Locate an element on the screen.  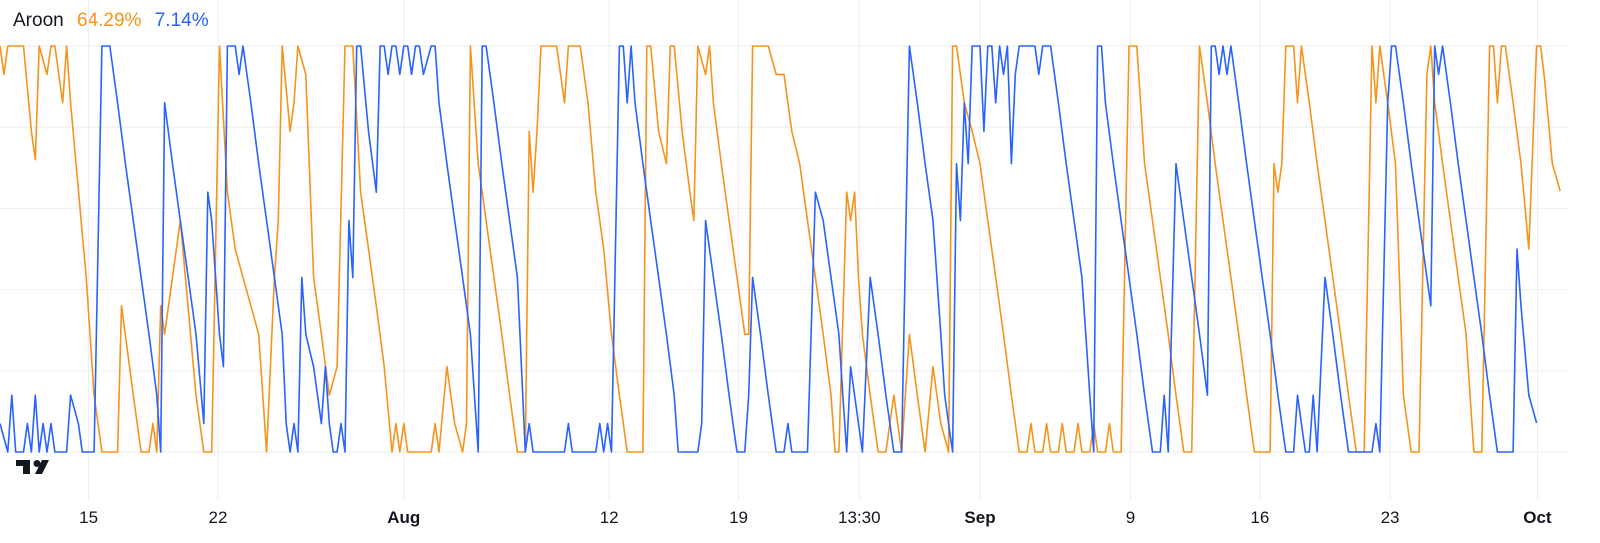
x-tick-label: Aug is located at coordinates (403, 517).